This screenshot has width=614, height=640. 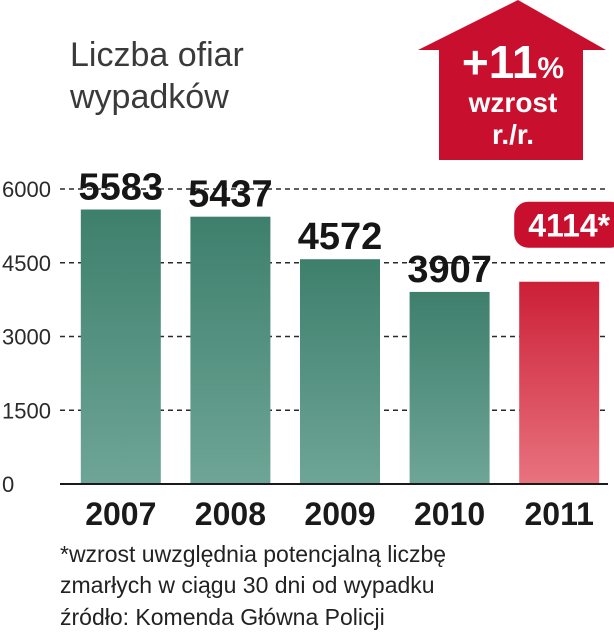 I want to click on chart-title-line-1: Liczba ofiar, so click(x=157, y=55).